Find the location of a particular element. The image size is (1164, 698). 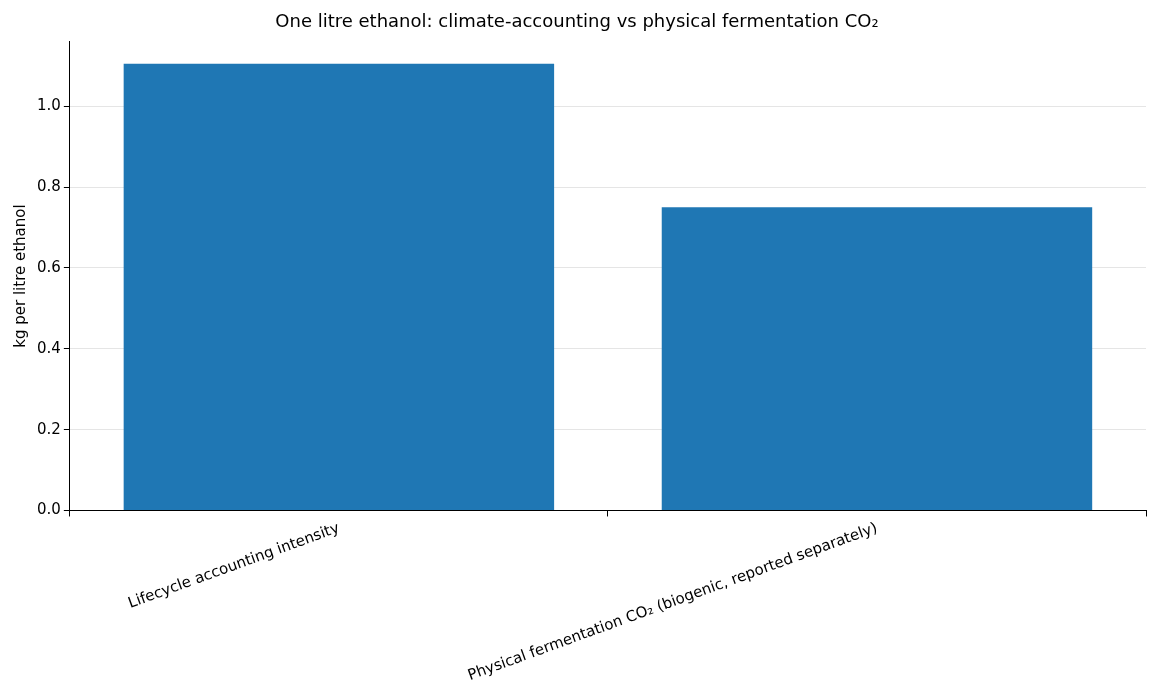

y-tick-label: 0.4 is located at coordinates (49, 347).